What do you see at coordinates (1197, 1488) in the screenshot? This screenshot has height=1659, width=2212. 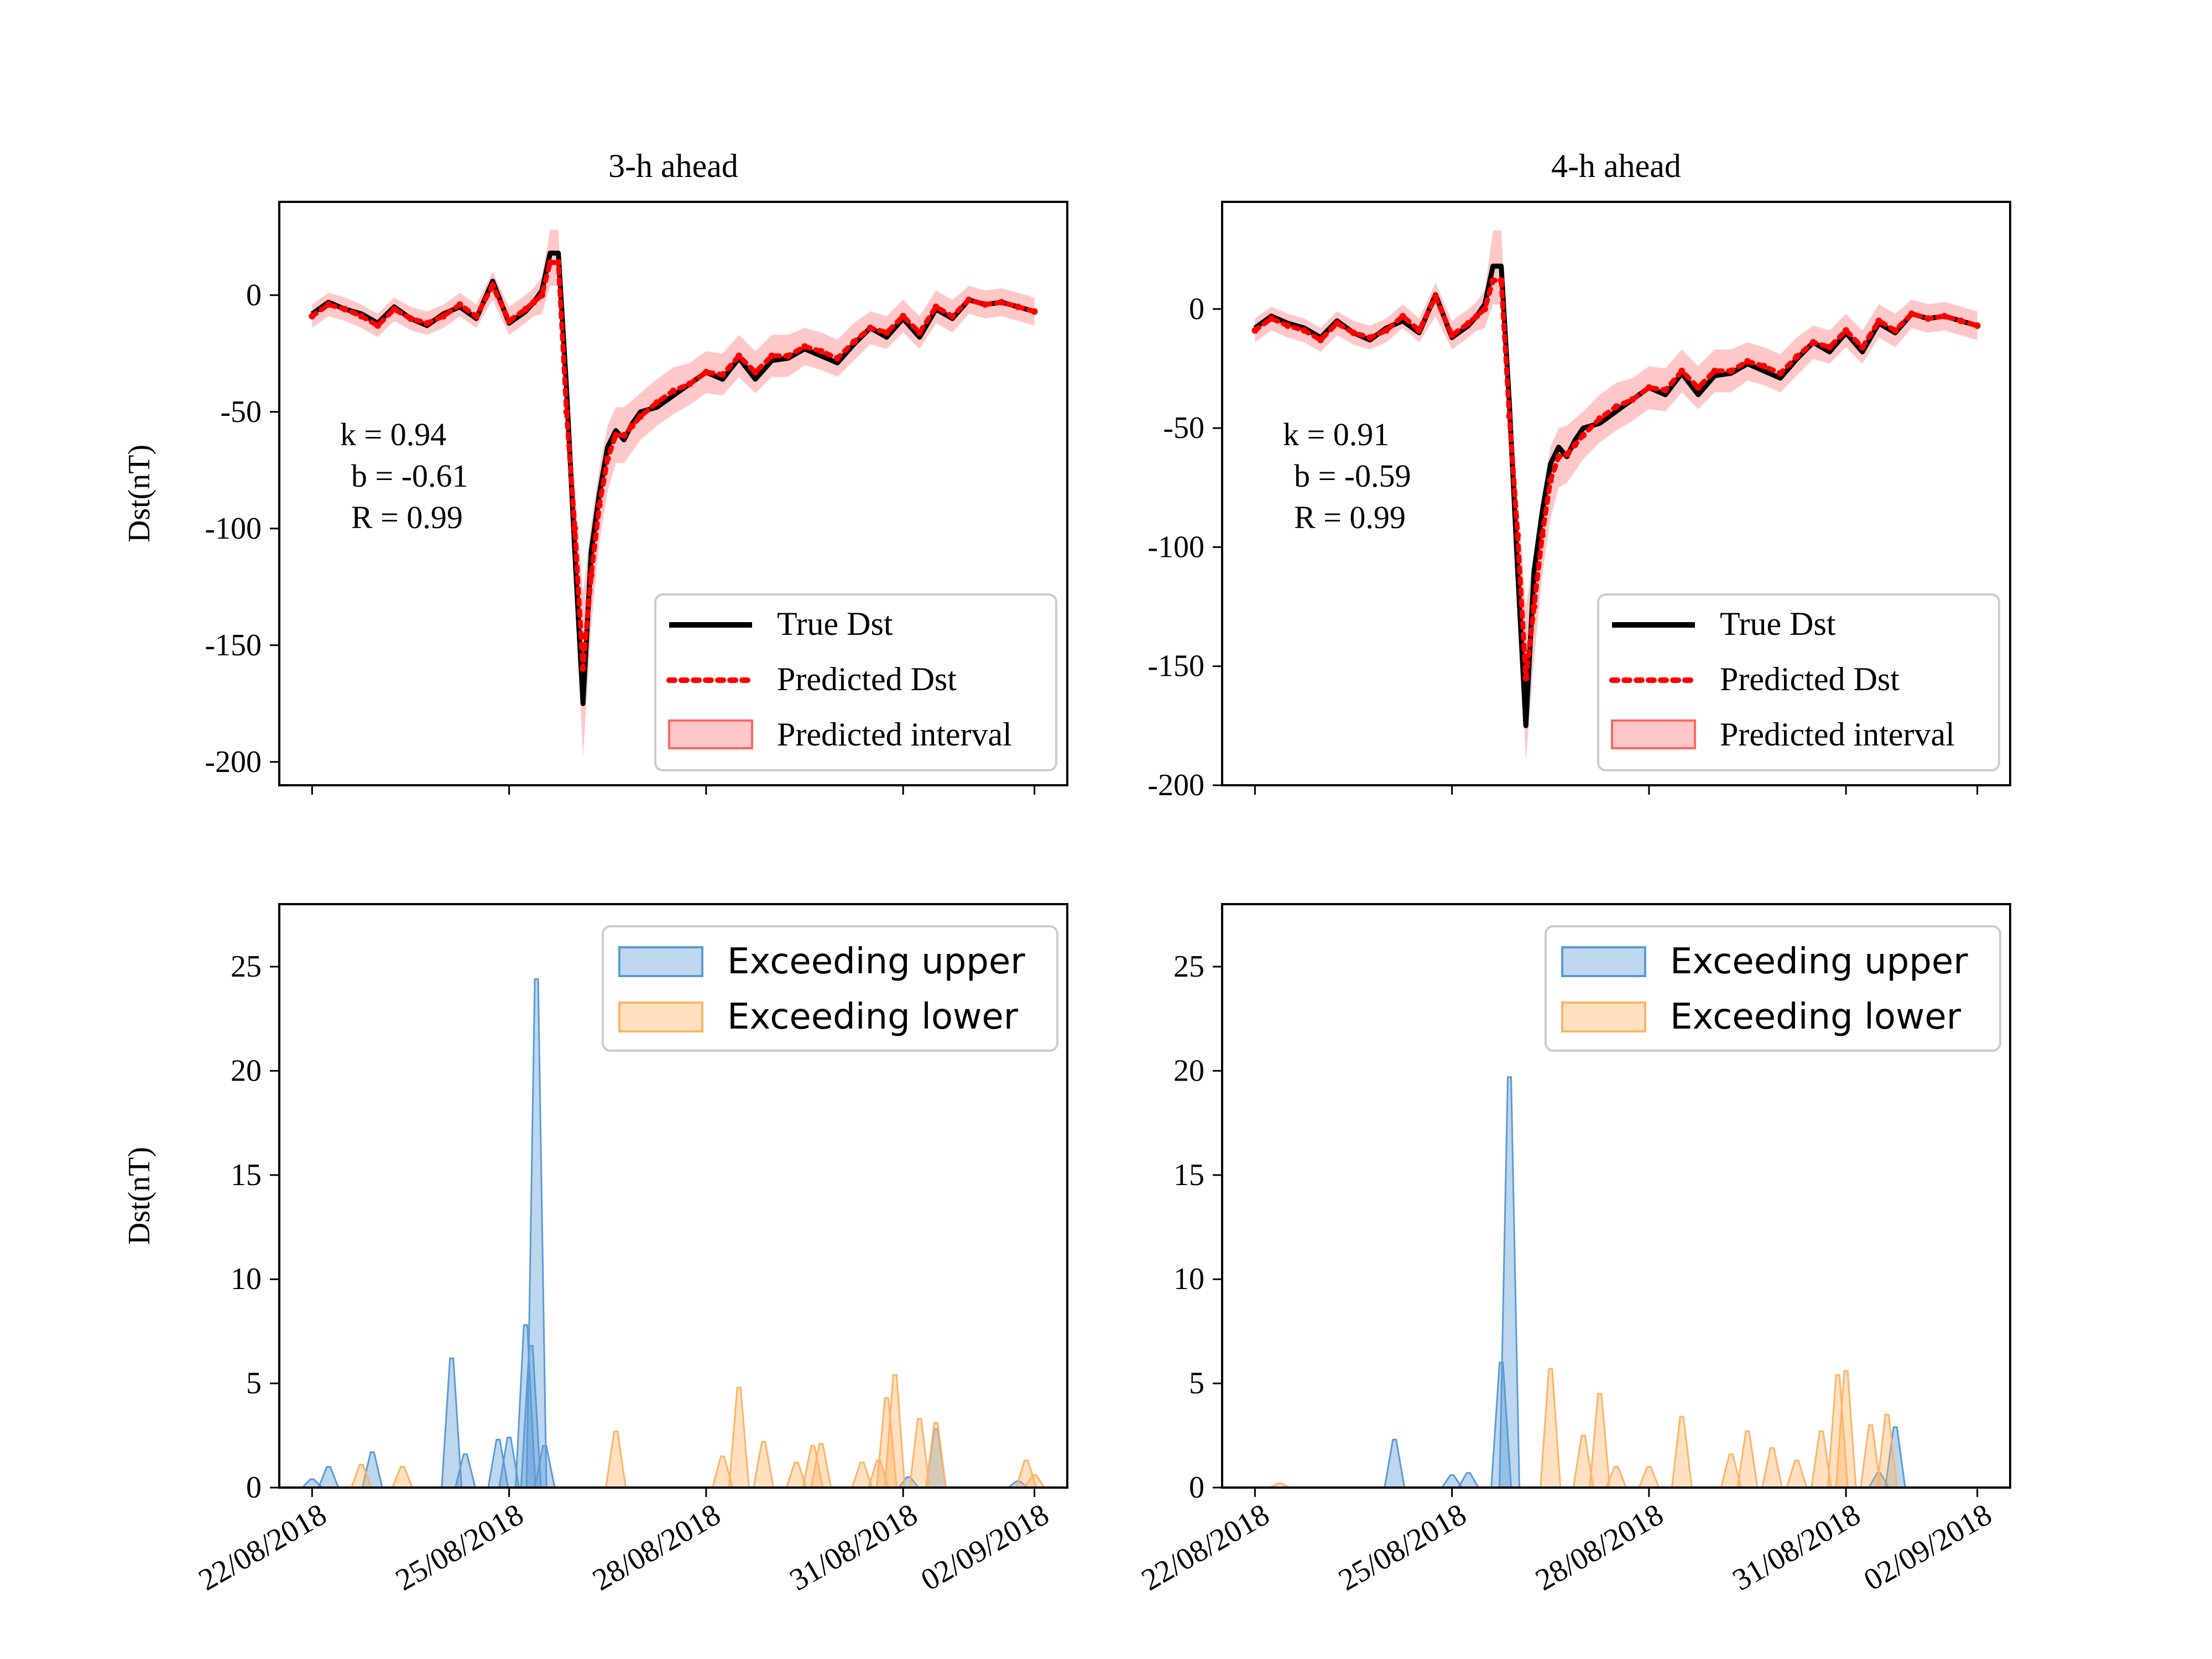 I see `y-tick-label: 0` at bounding box center [1197, 1488].